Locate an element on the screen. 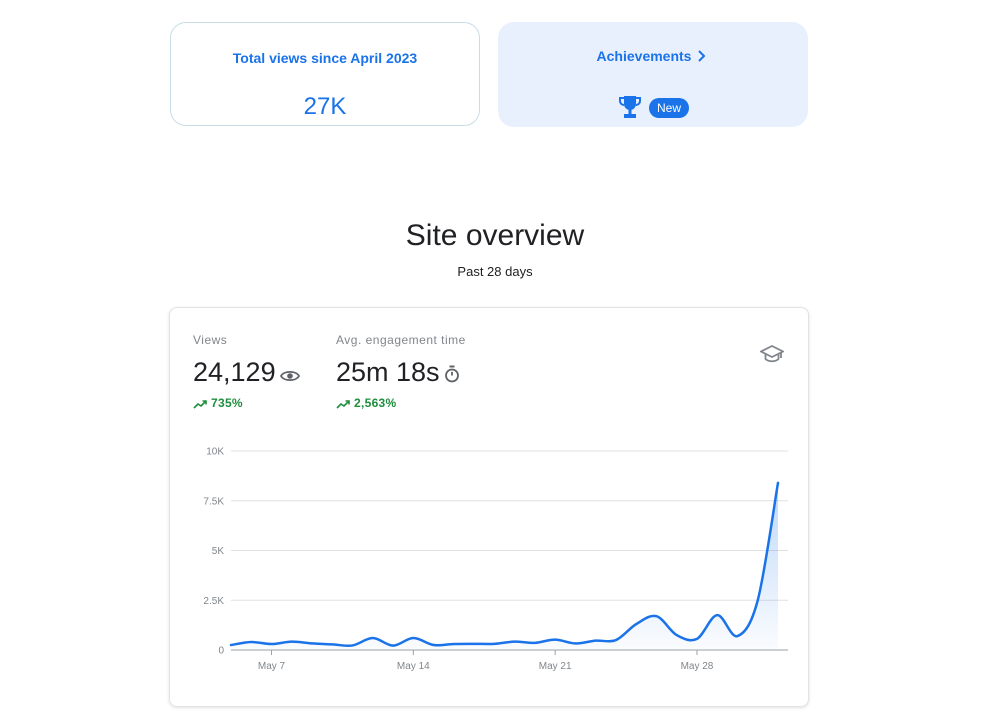 The image size is (990, 715). achievements-title: Achievements is located at coordinates (644, 56).